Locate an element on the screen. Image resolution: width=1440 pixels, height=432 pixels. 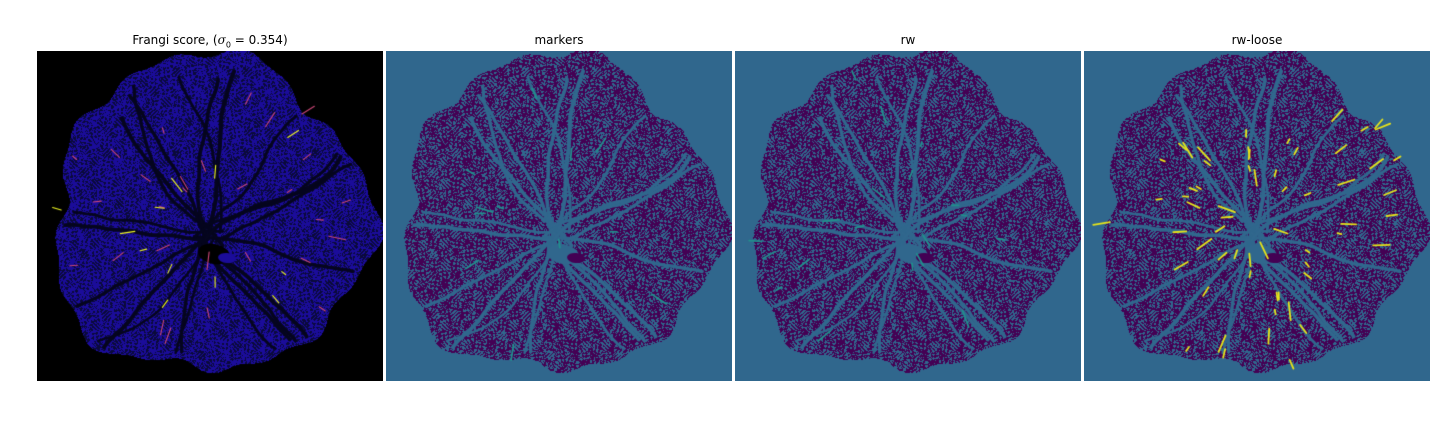
rw-loose-panel-title: rw-loose is located at coordinates (1257, 40).